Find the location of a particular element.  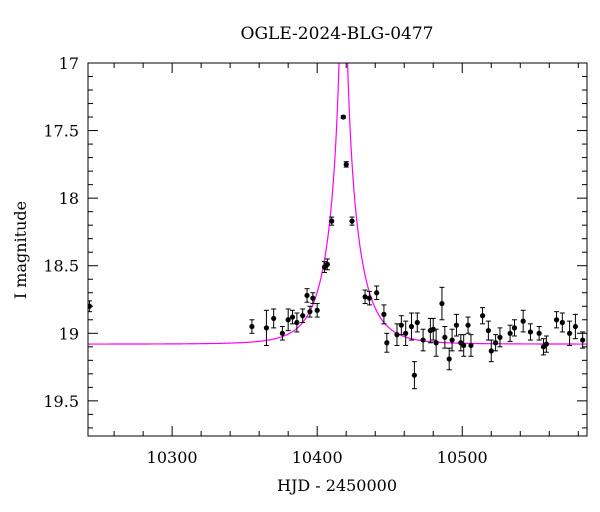

y-tick-label: 19.5 is located at coordinates (61, 401).